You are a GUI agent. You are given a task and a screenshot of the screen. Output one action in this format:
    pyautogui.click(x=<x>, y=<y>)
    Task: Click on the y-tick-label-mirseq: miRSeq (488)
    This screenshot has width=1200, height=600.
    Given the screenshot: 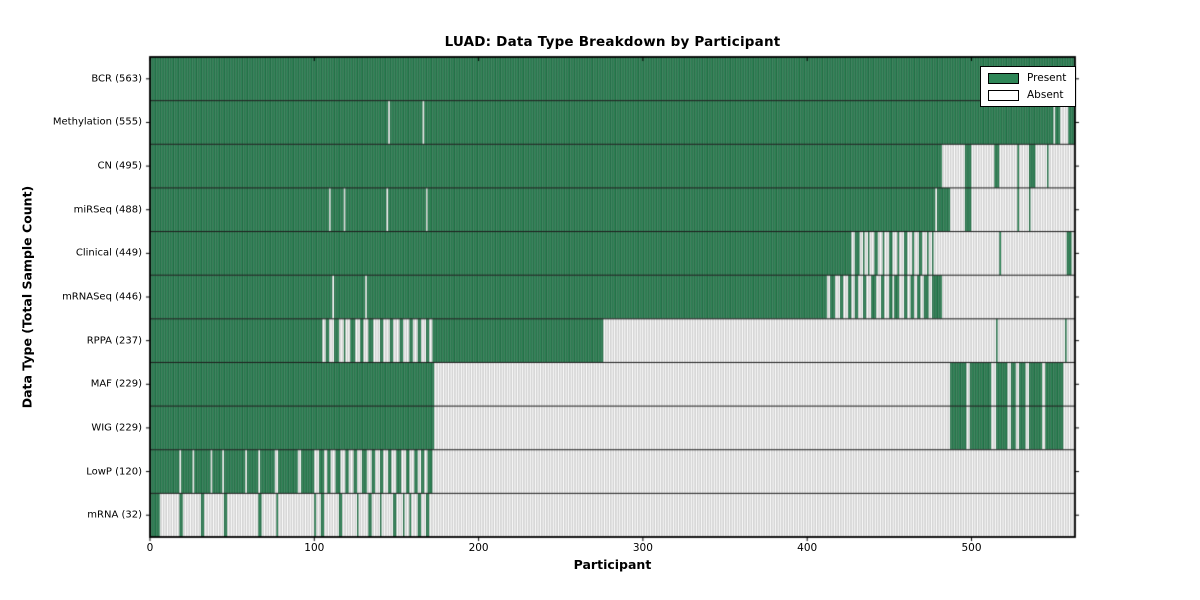 What is the action you would take?
    pyautogui.click(x=107, y=210)
    